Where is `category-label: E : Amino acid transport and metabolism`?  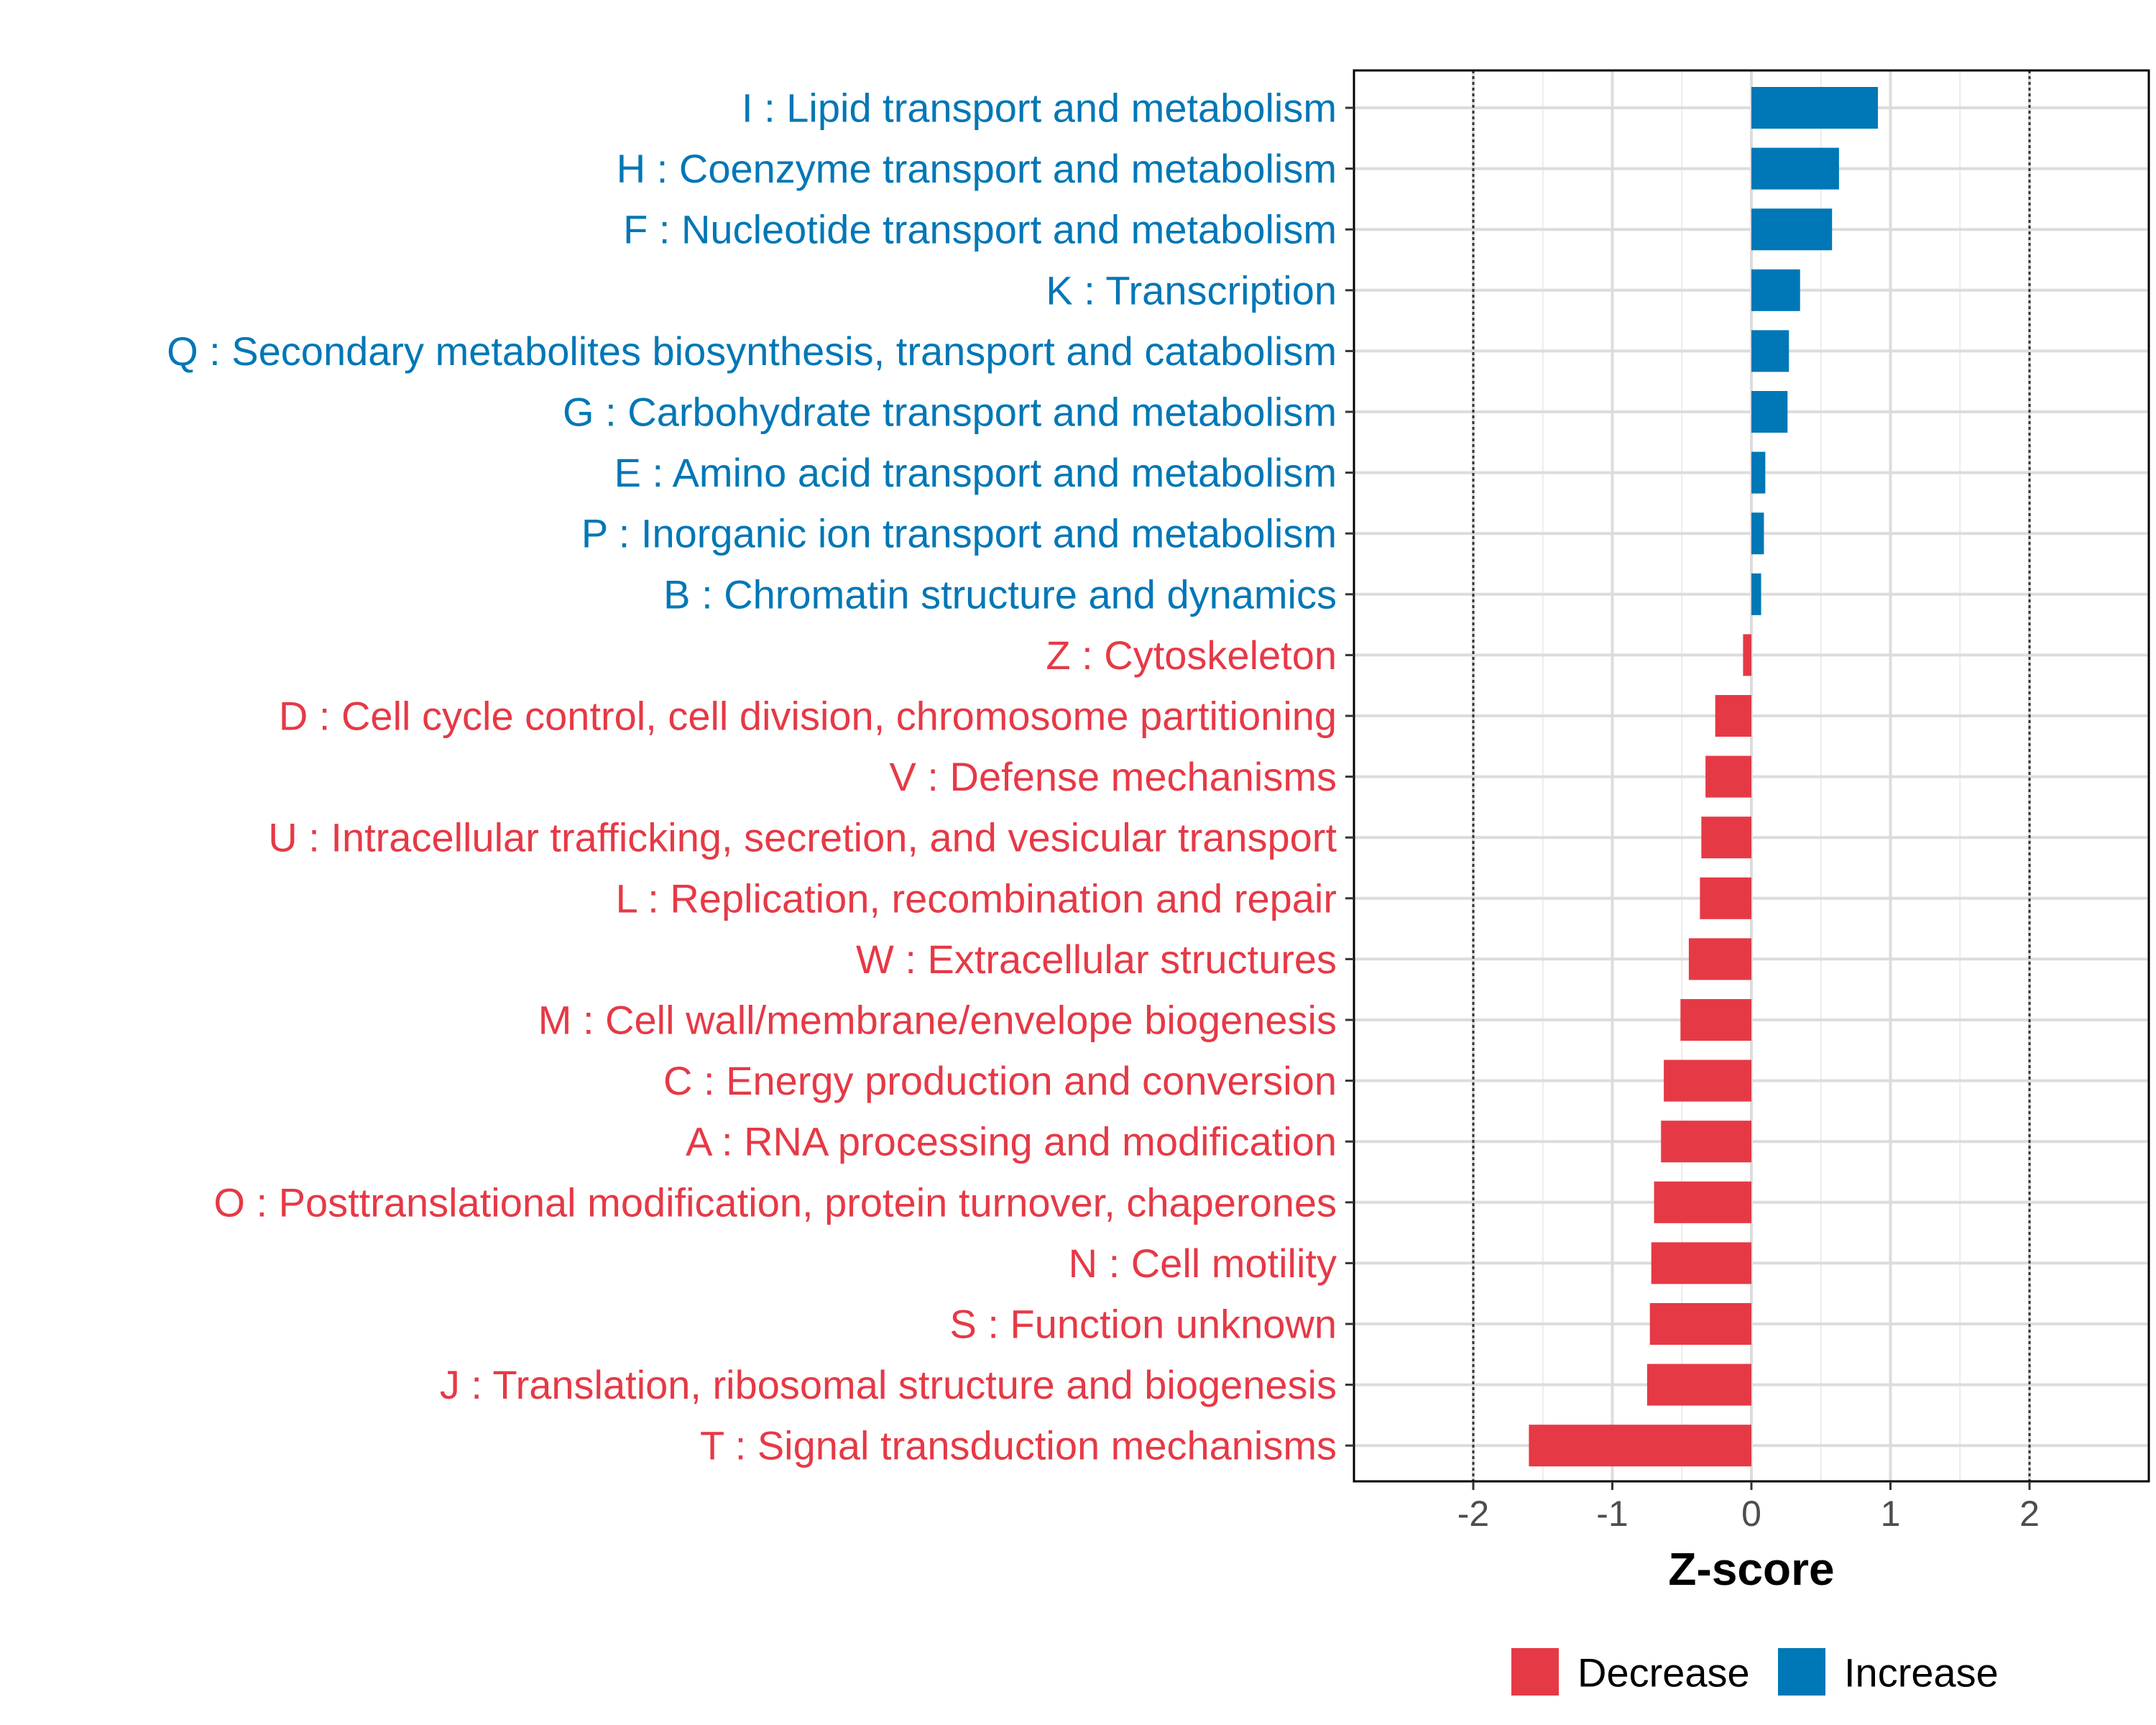
category-label: E : Amino acid transport and metabolism is located at coordinates (975, 472).